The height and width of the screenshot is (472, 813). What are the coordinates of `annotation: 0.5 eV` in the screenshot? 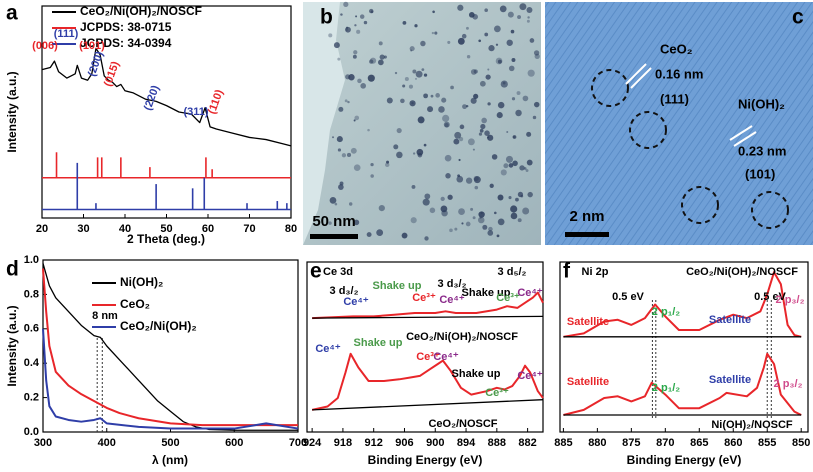 It's located at (770, 297).